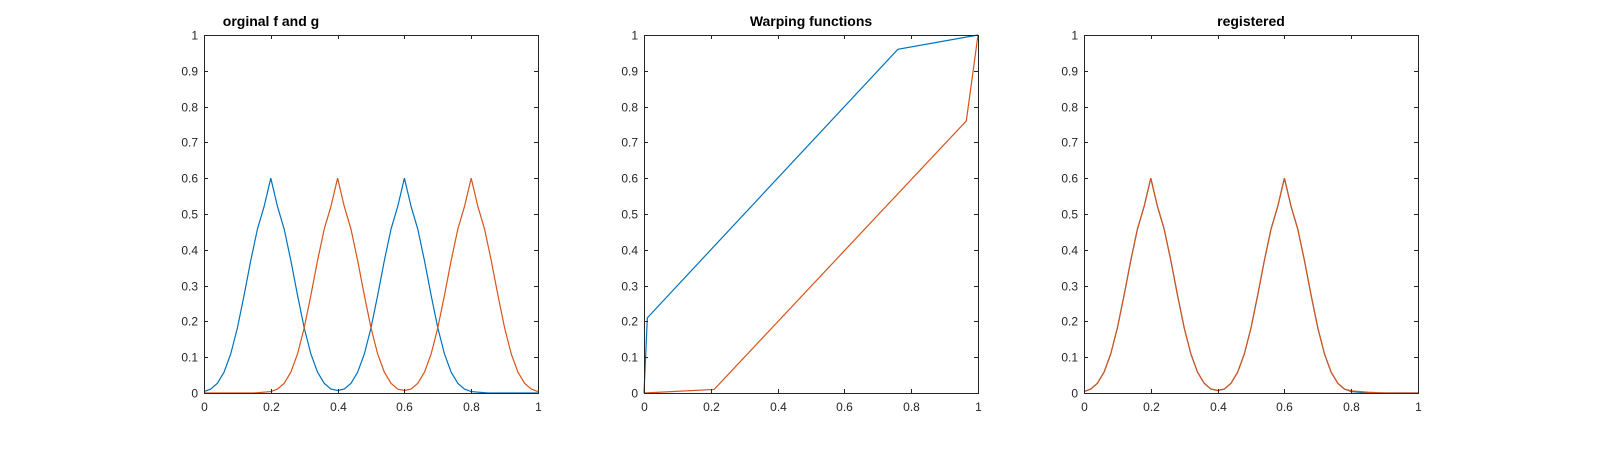  I want to click on chart-title: Warping functions, so click(811, 21).